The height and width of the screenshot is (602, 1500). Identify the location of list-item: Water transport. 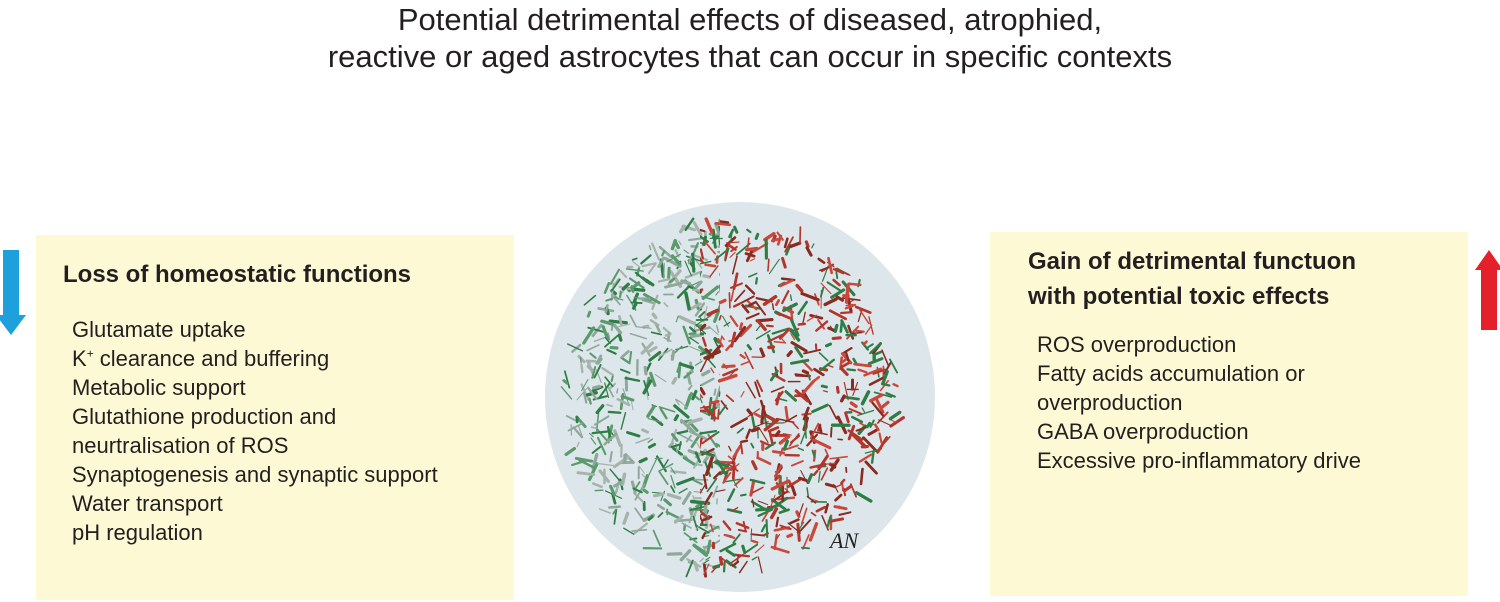
(147, 503).